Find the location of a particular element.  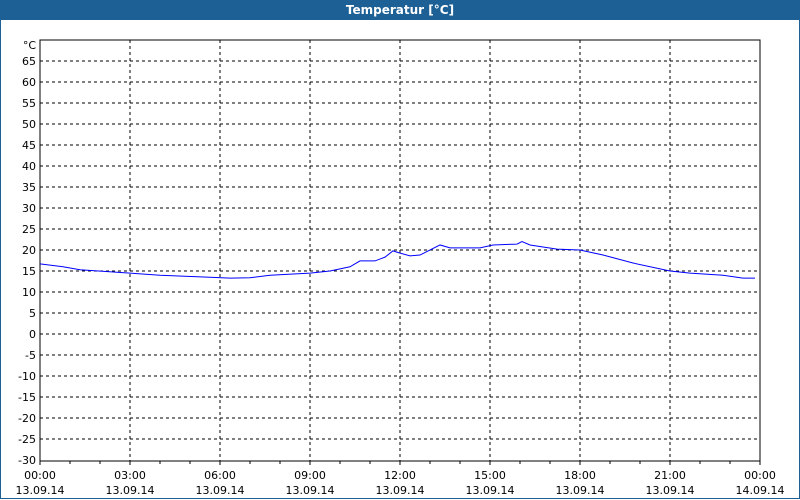

y-tick-label: 40 is located at coordinates (29, 166).